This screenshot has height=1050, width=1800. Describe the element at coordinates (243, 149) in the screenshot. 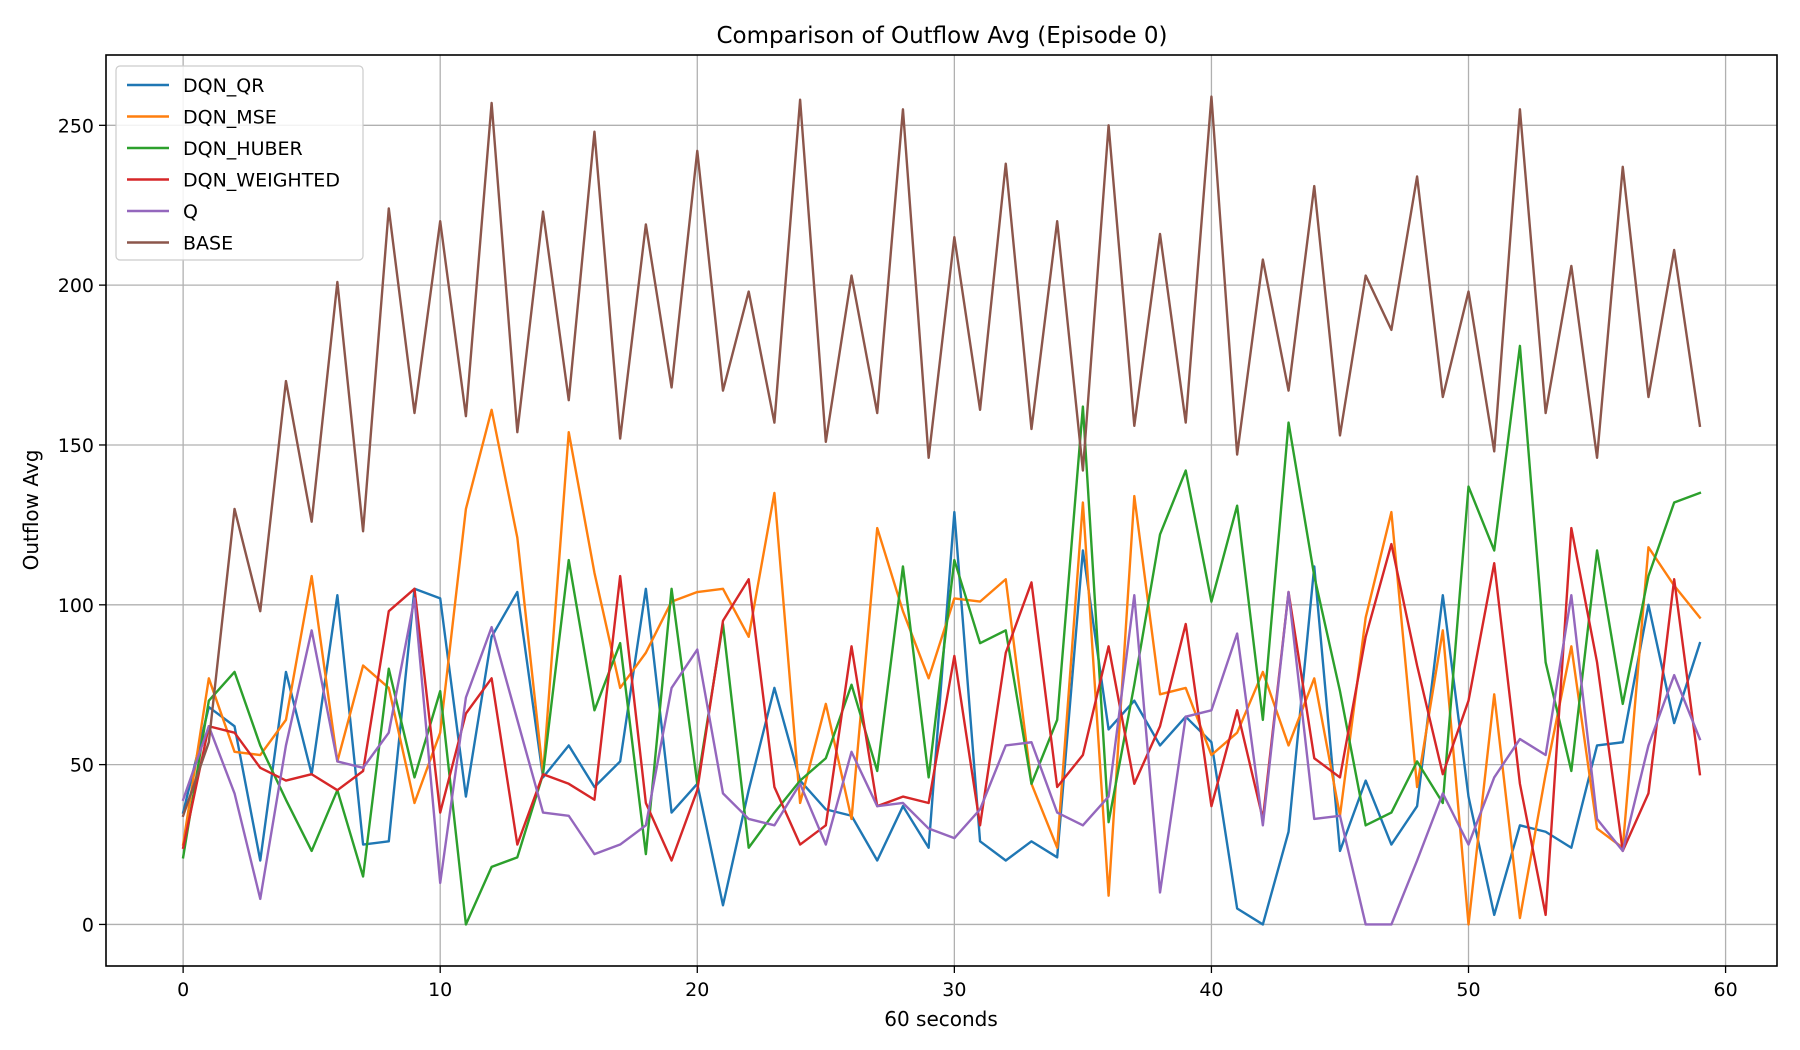

I see `legend-label-dqn-huber: DQN_HUBER` at that location.